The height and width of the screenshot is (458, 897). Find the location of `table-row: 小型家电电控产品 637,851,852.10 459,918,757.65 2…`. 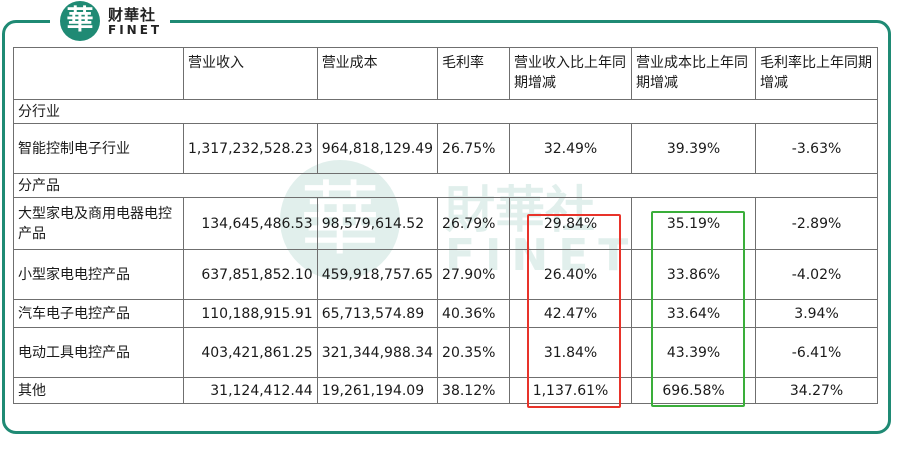

table-row: 小型家电电控产品 637,851,852.10 459,918,757.65 2… is located at coordinates (446, 274).